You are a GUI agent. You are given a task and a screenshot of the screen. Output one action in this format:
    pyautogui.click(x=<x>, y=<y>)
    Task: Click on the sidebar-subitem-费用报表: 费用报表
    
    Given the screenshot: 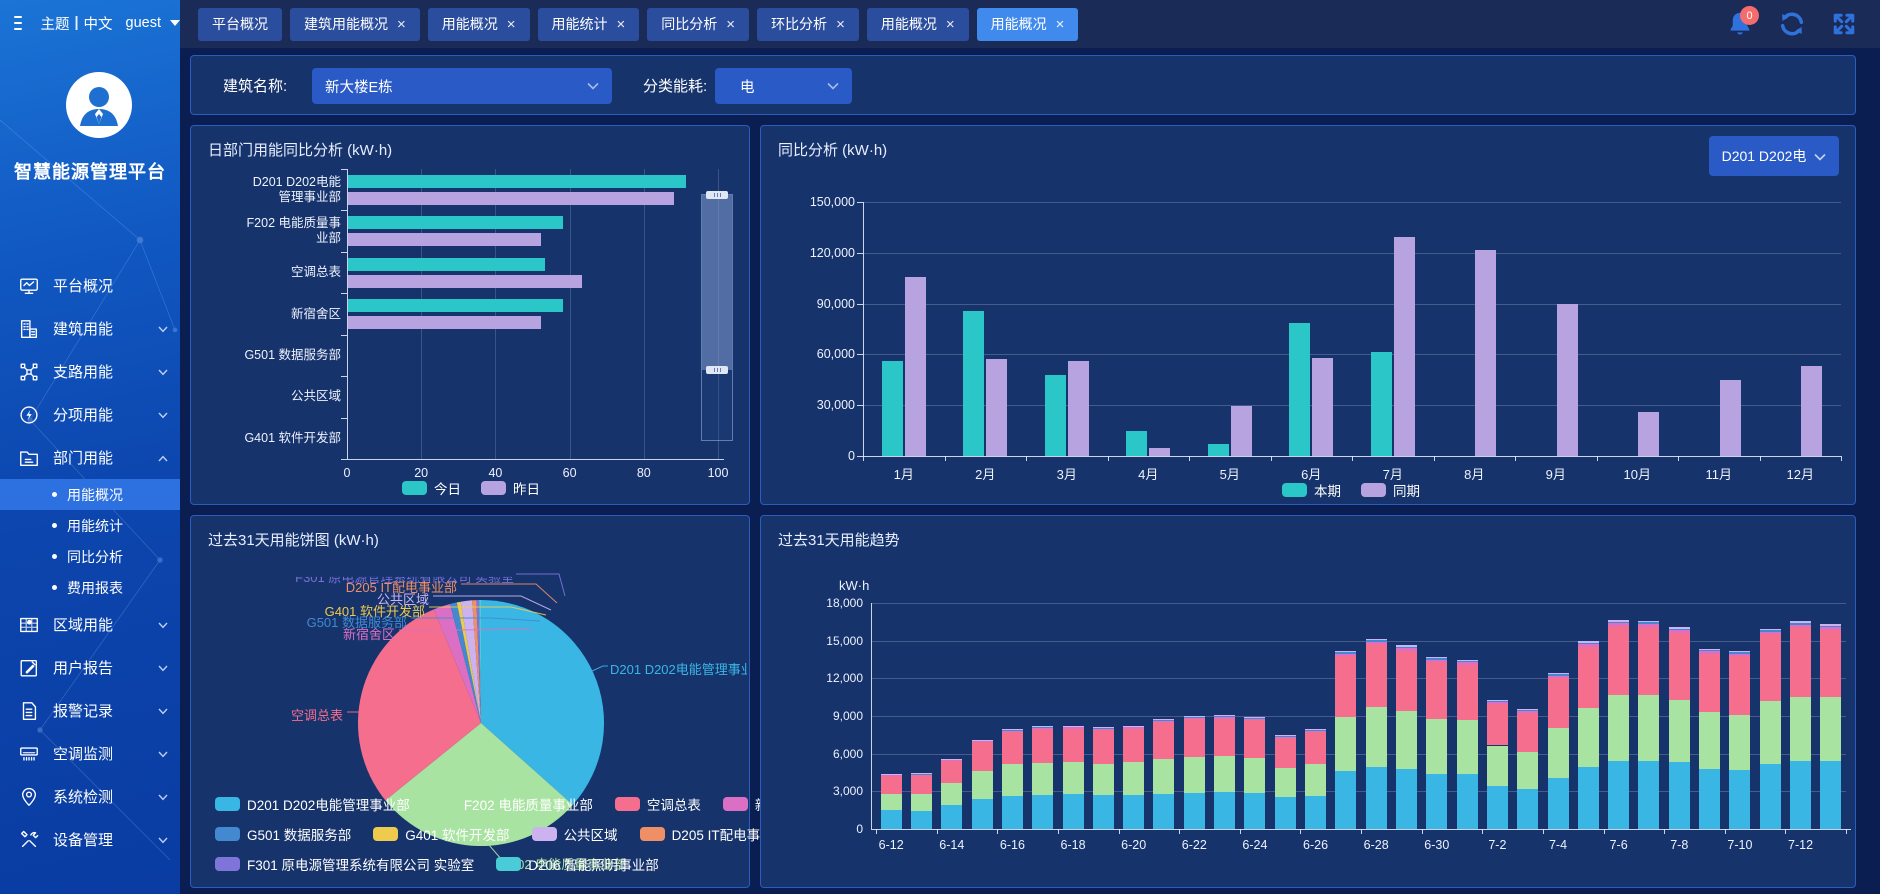 What is the action you would take?
    pyautogui.click(x=90, y=587)
    